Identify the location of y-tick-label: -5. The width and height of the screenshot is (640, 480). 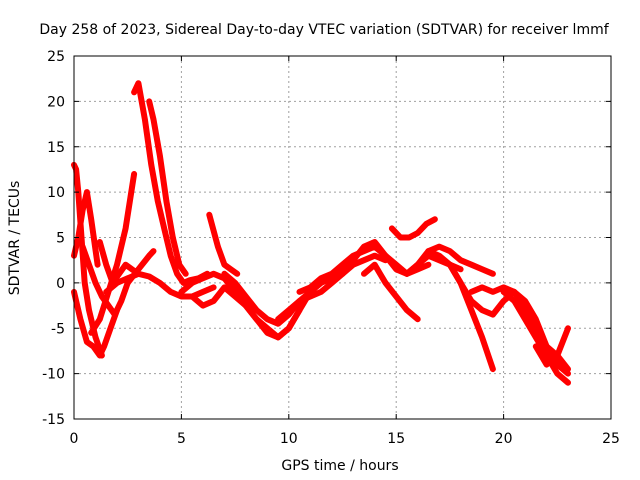
(58, 329).